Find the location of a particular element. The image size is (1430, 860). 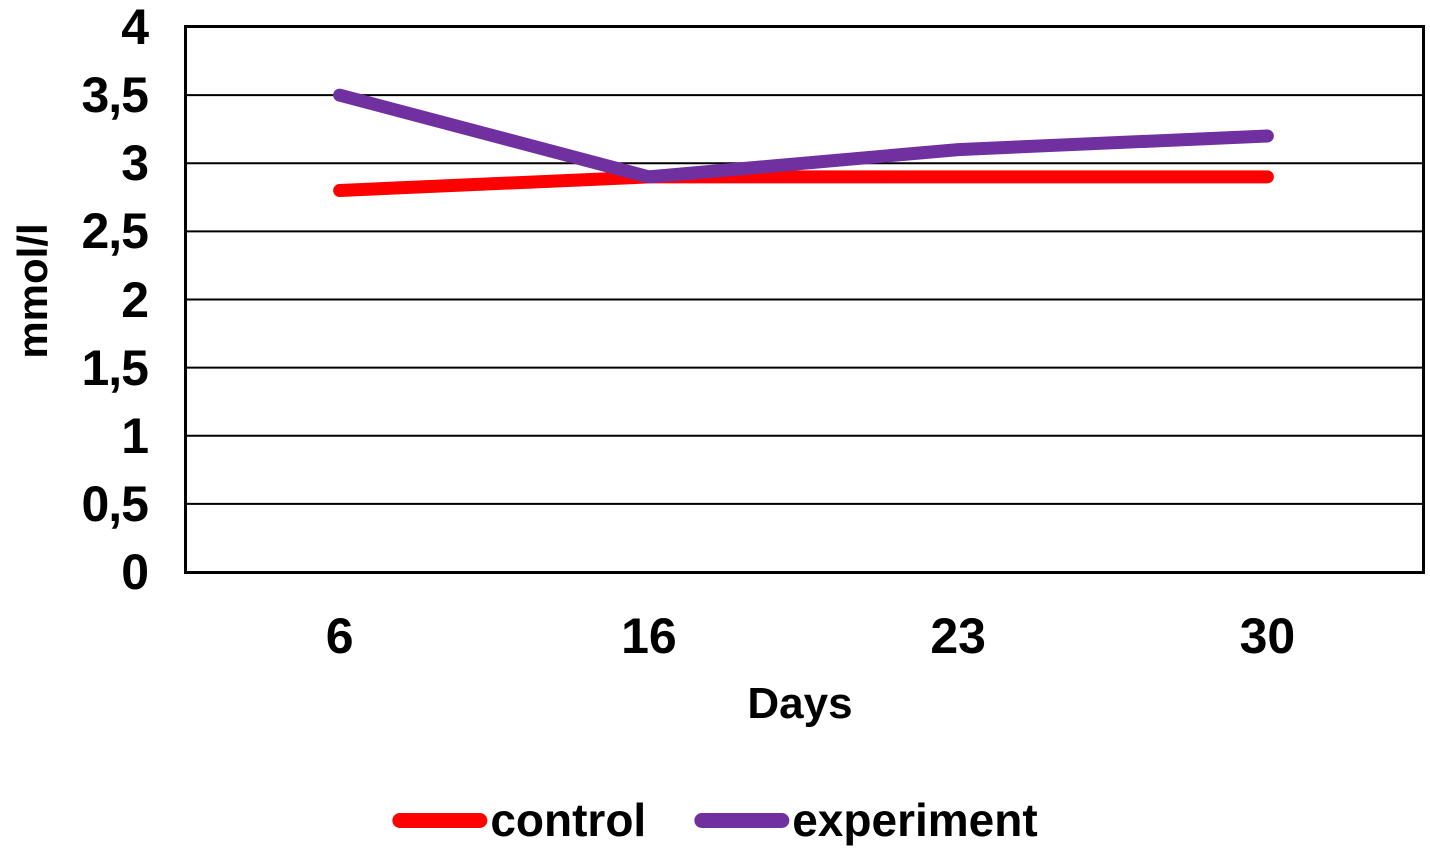

x-tick-label: 6 is located at coordinates (339, 636).